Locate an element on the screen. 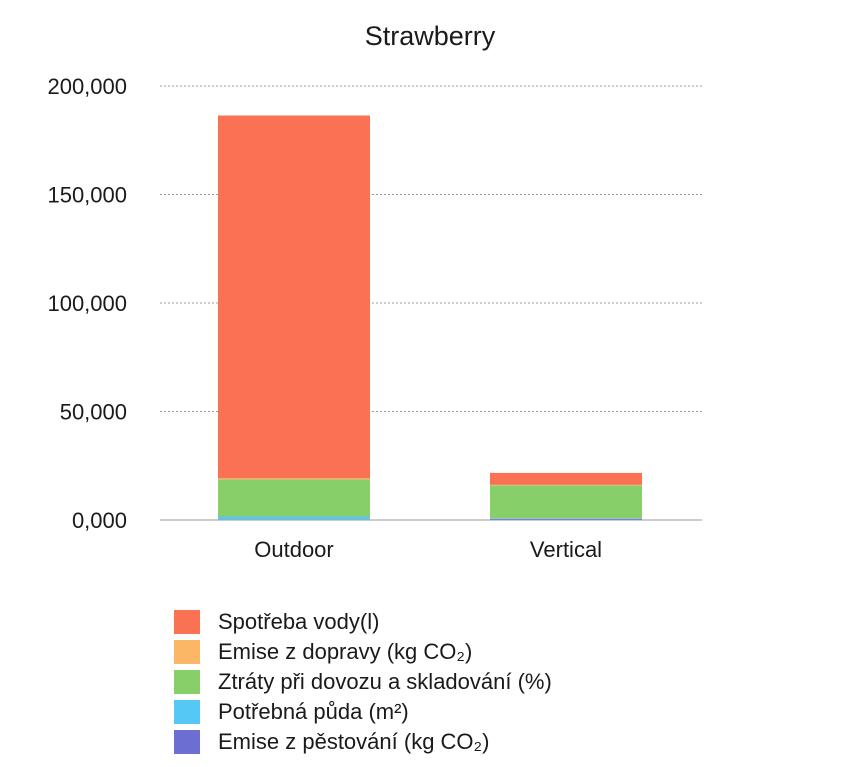 This screenshot has width=851, height=767. x-category-label: Outdoor is located at coordinates (294, 549).